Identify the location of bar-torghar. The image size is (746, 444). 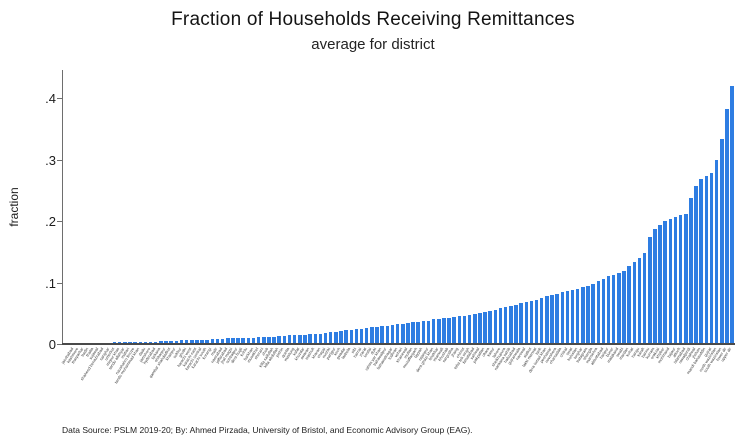
(577, 316).